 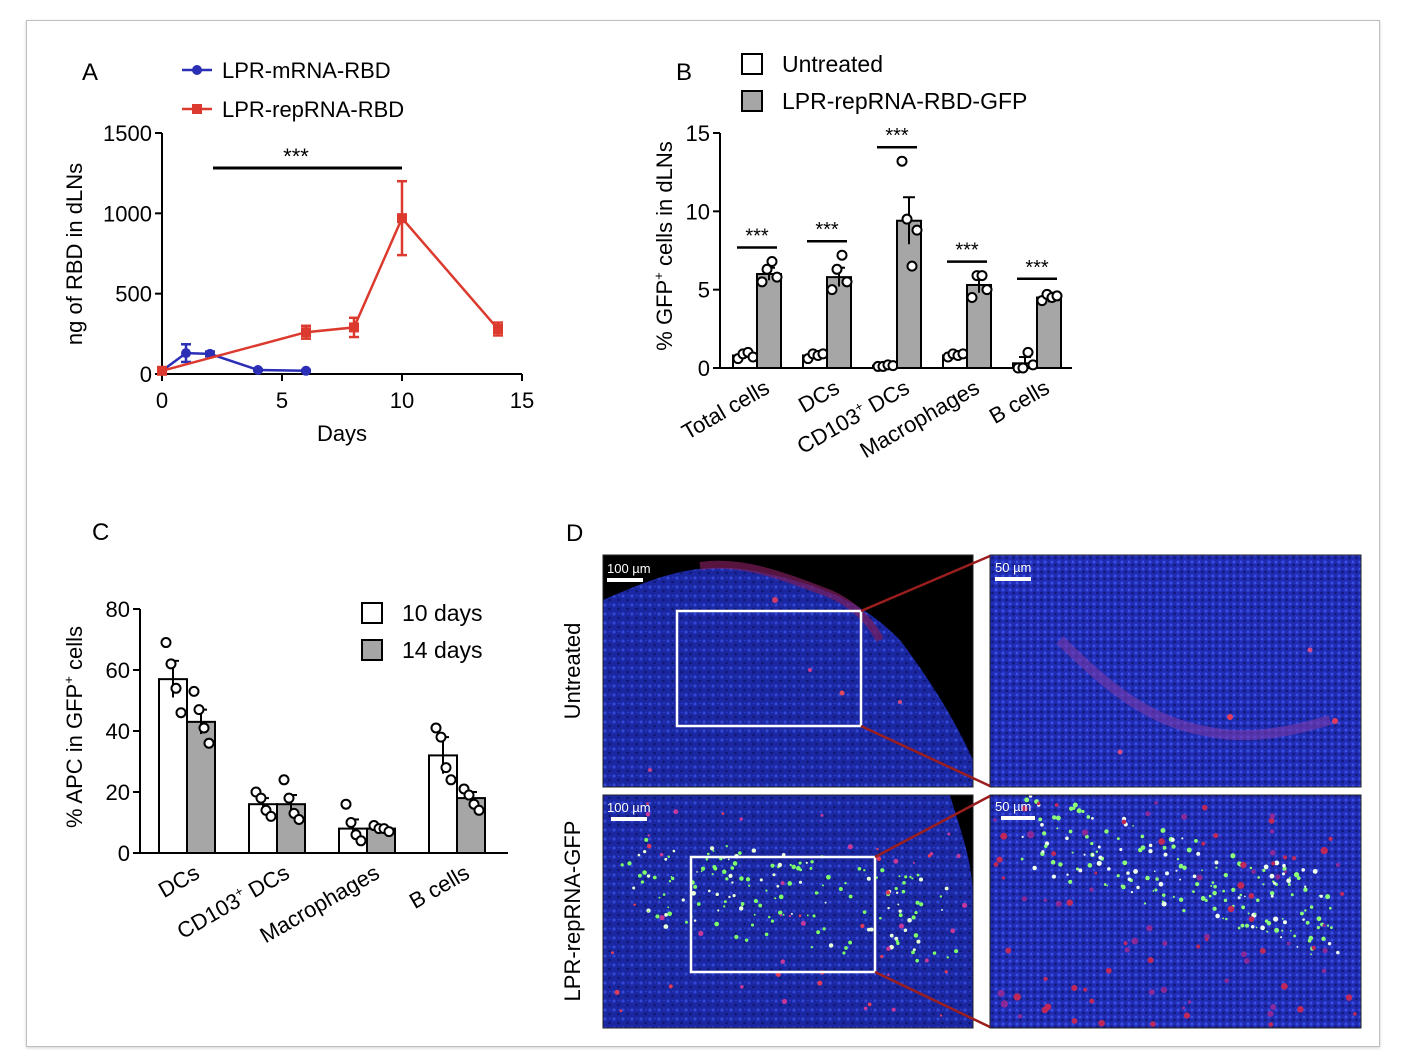 What do you see at coordinates (330, 277) in the screenshot?
I see `series-reprna` at bounding box center [330, 277].